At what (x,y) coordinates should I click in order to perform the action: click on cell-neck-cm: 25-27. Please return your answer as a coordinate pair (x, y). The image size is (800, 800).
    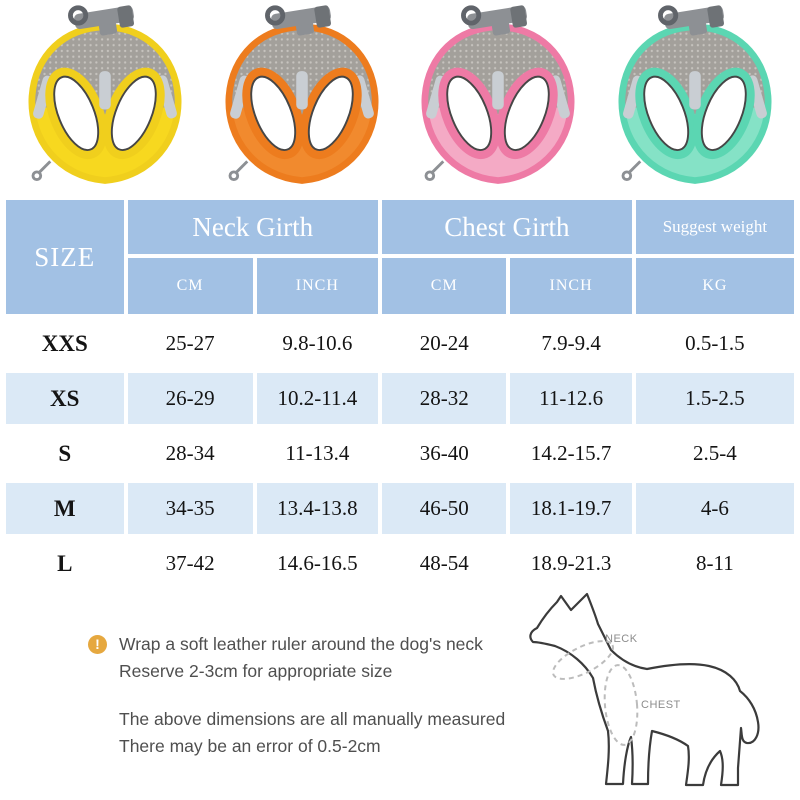
    Looking at the image, I should click on (190, 343).